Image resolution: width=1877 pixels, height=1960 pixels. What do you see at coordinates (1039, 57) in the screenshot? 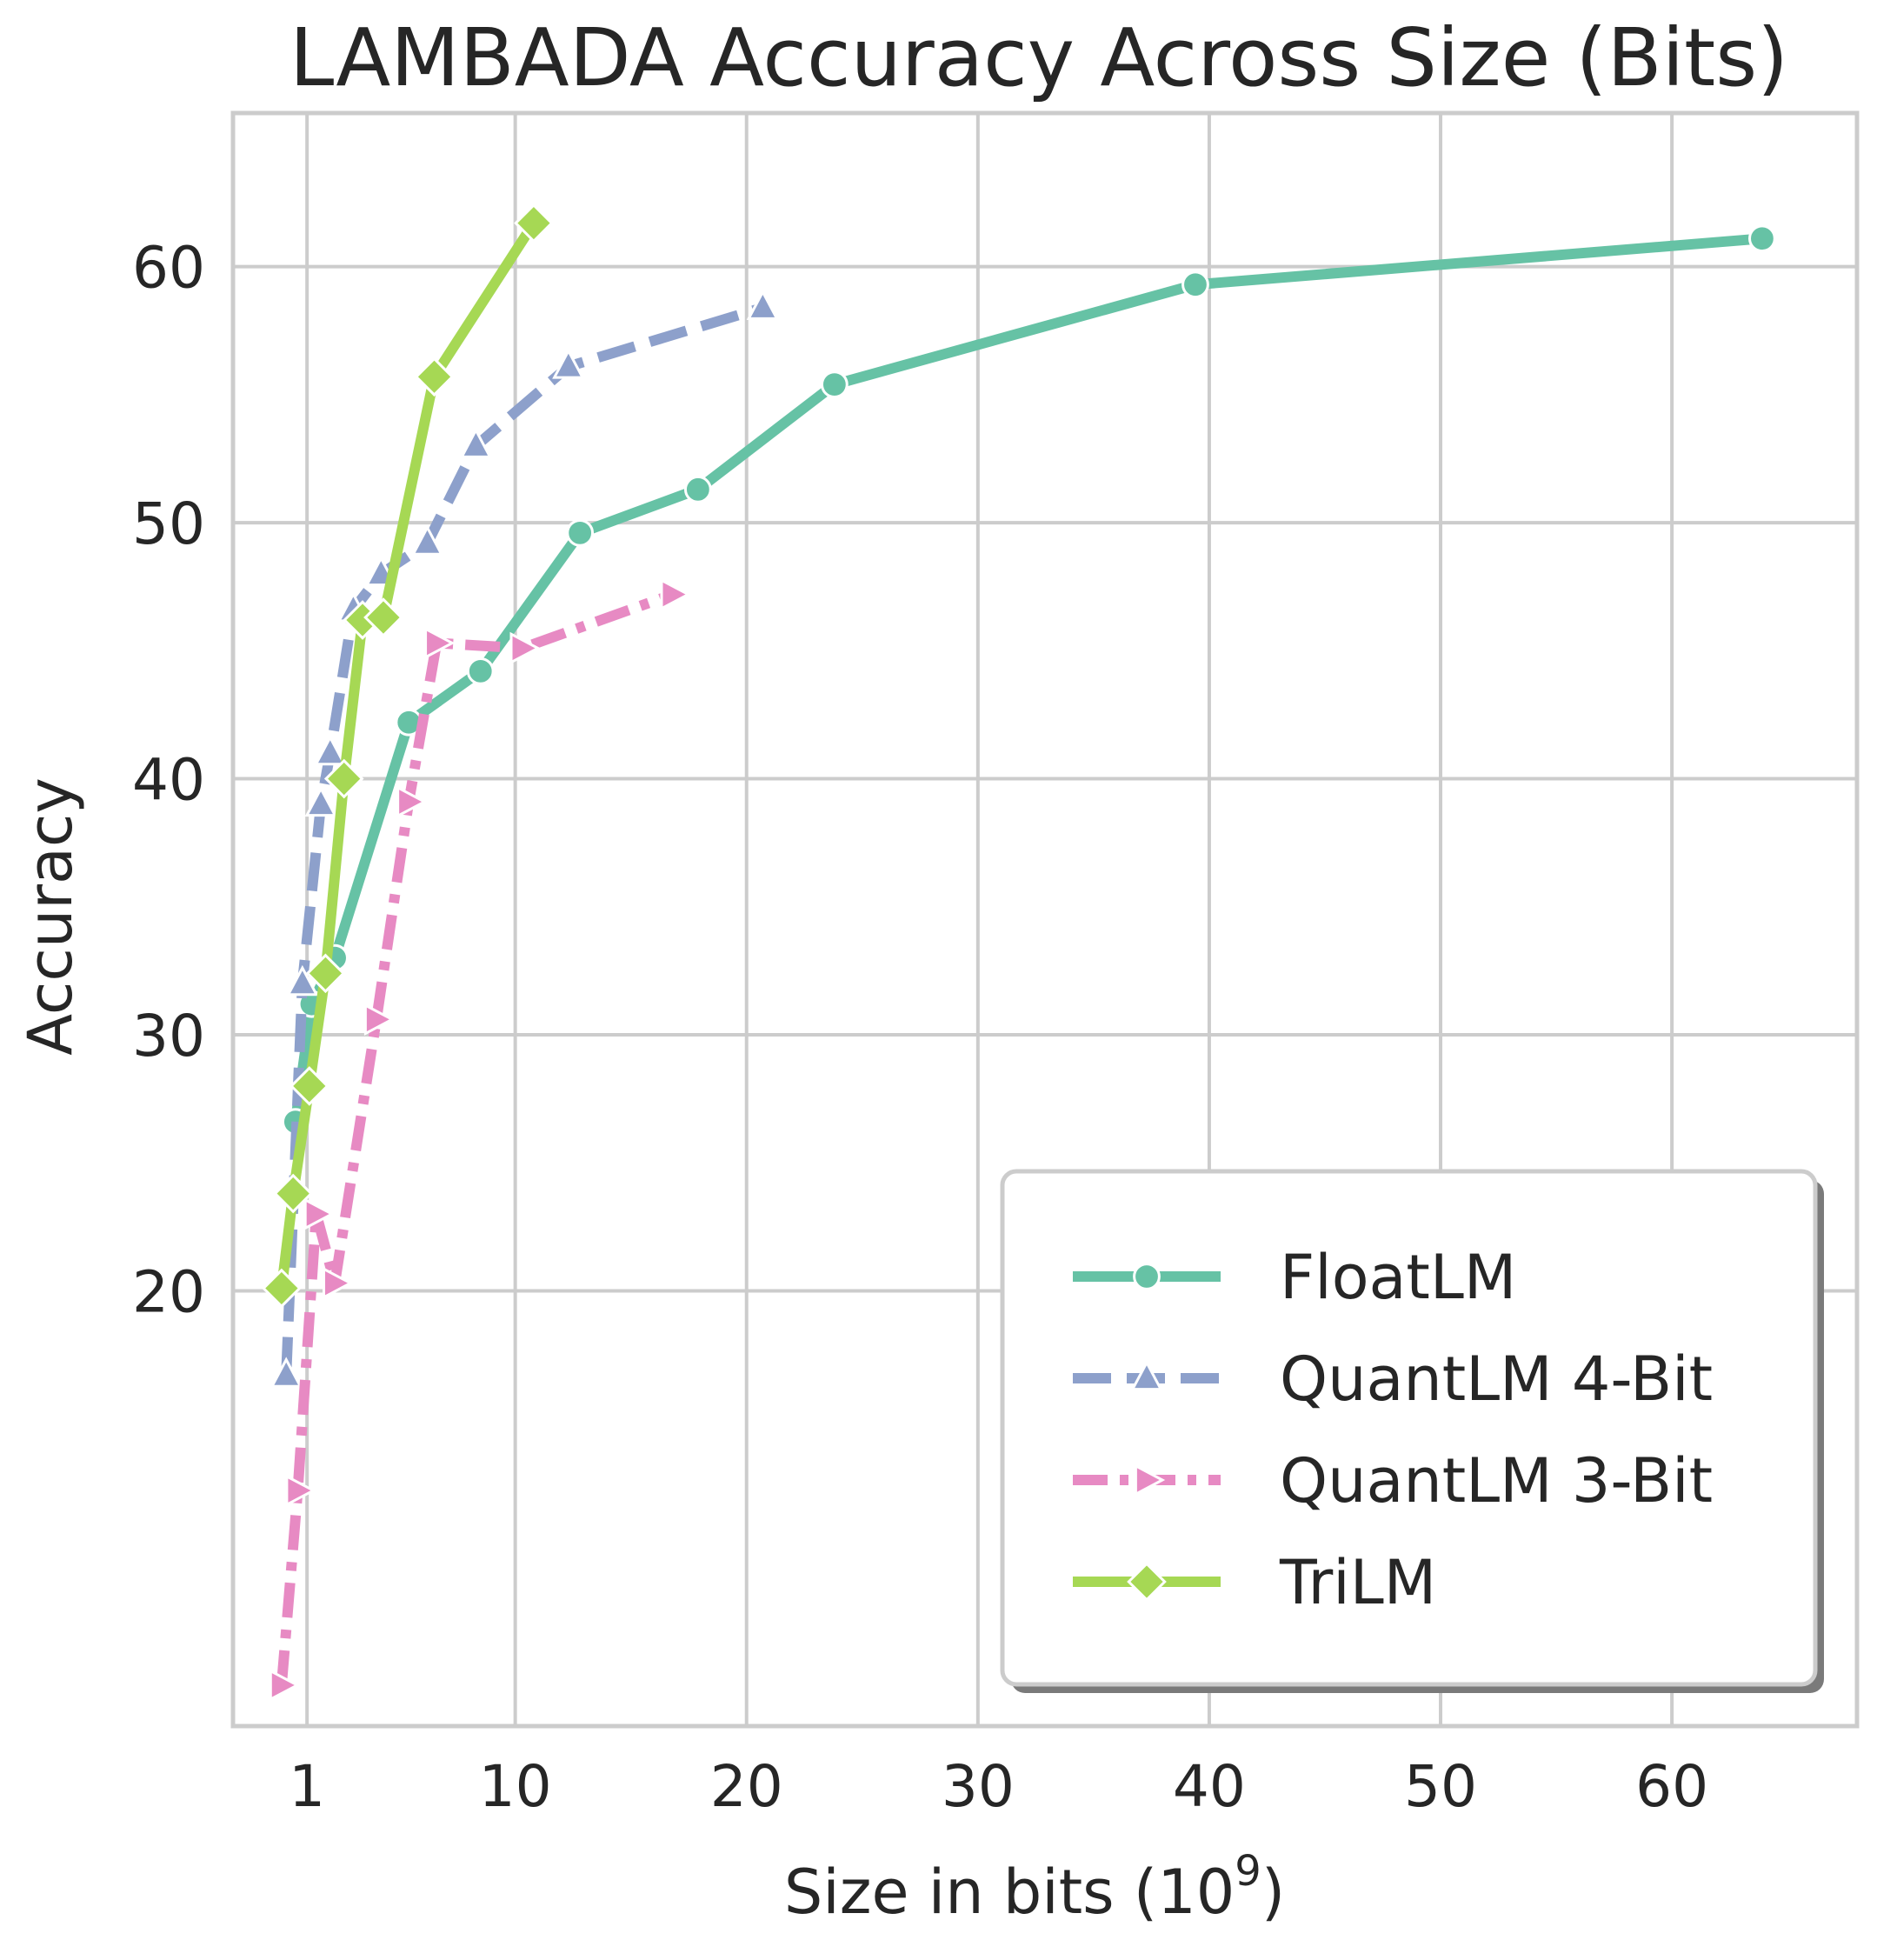
I see `chart-title: LAMBADA Accuracy Across Size (Bits)` at bounding box center [1039, 57].